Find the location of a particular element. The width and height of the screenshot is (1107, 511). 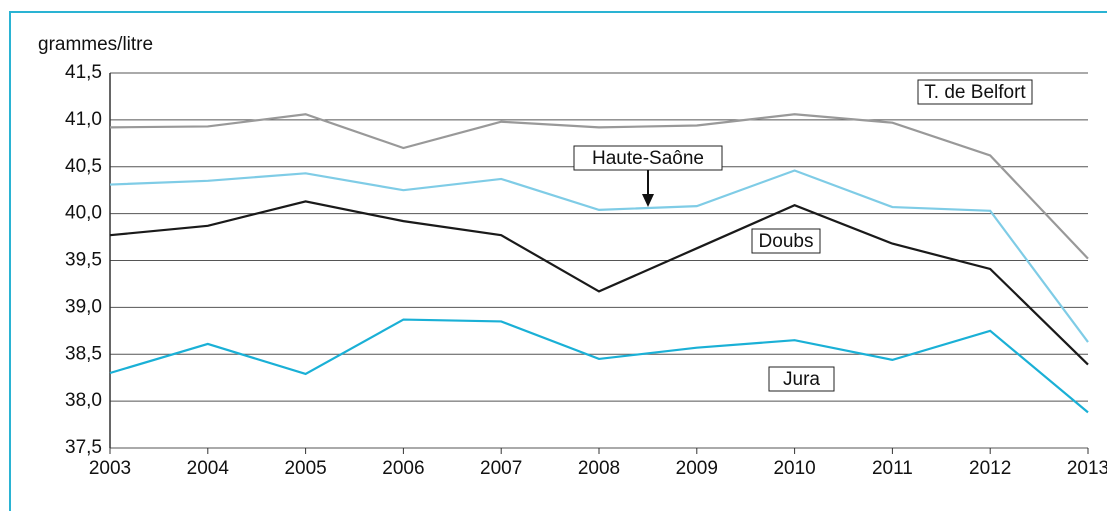

x-tick-label: 2012 is located at coordinates (990, 468).